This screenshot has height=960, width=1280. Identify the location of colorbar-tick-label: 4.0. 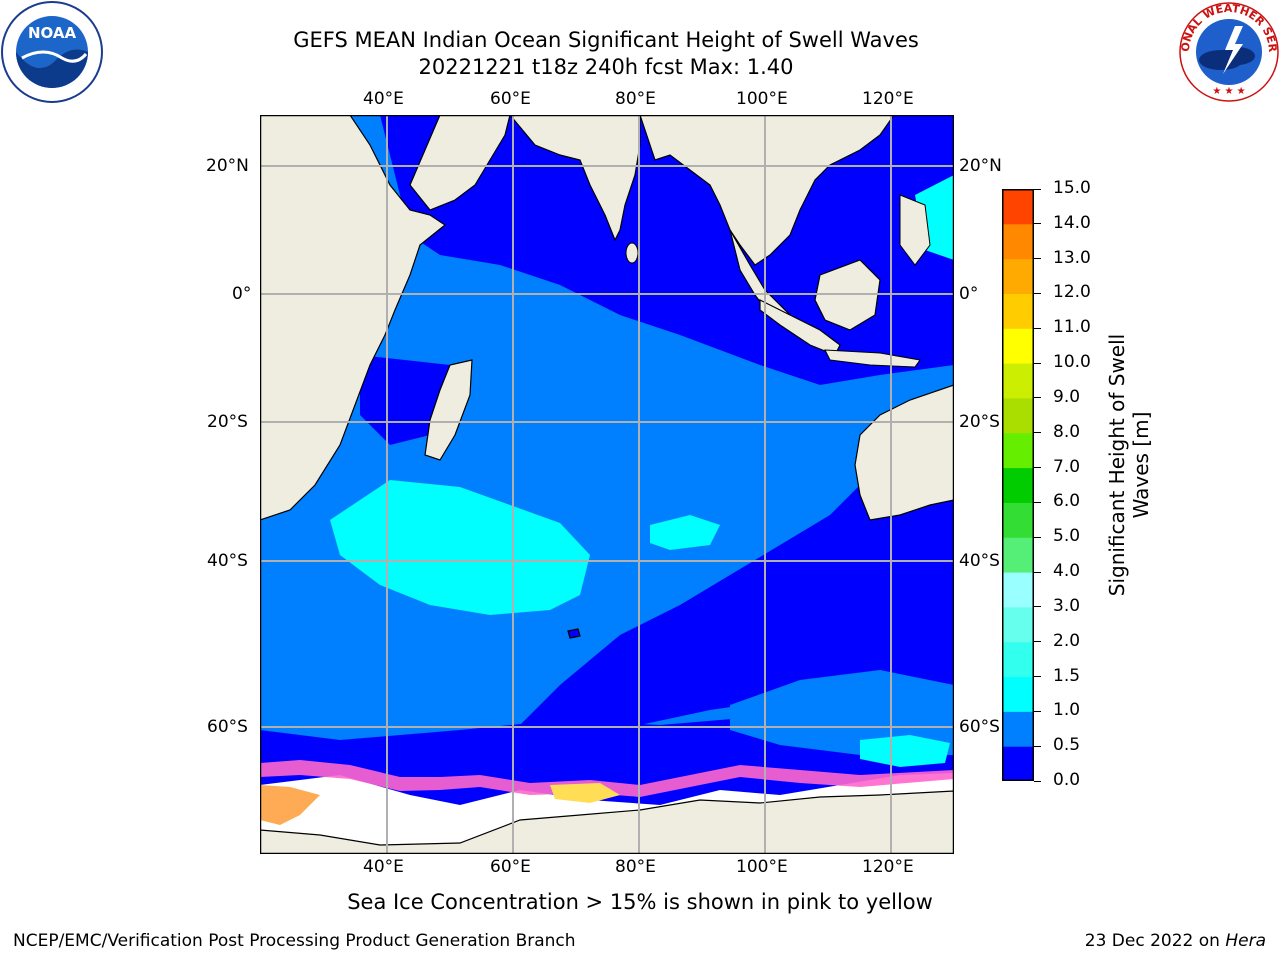
(1067, 571).